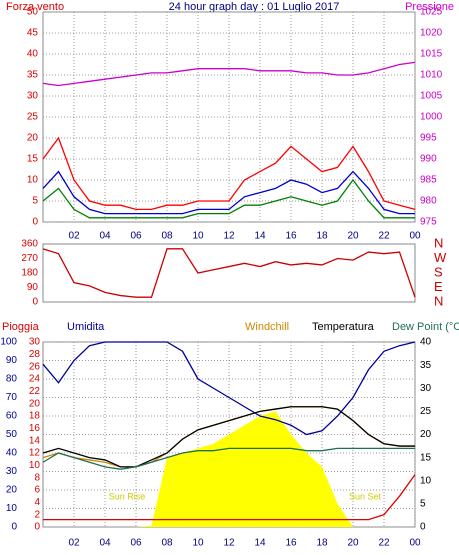 The height and width of the screenshot is (555, 459). What do you see at coordinates (12, 471) in the screenshot?
I see `y-tick-label: 30` at bounding box center [12, 471].